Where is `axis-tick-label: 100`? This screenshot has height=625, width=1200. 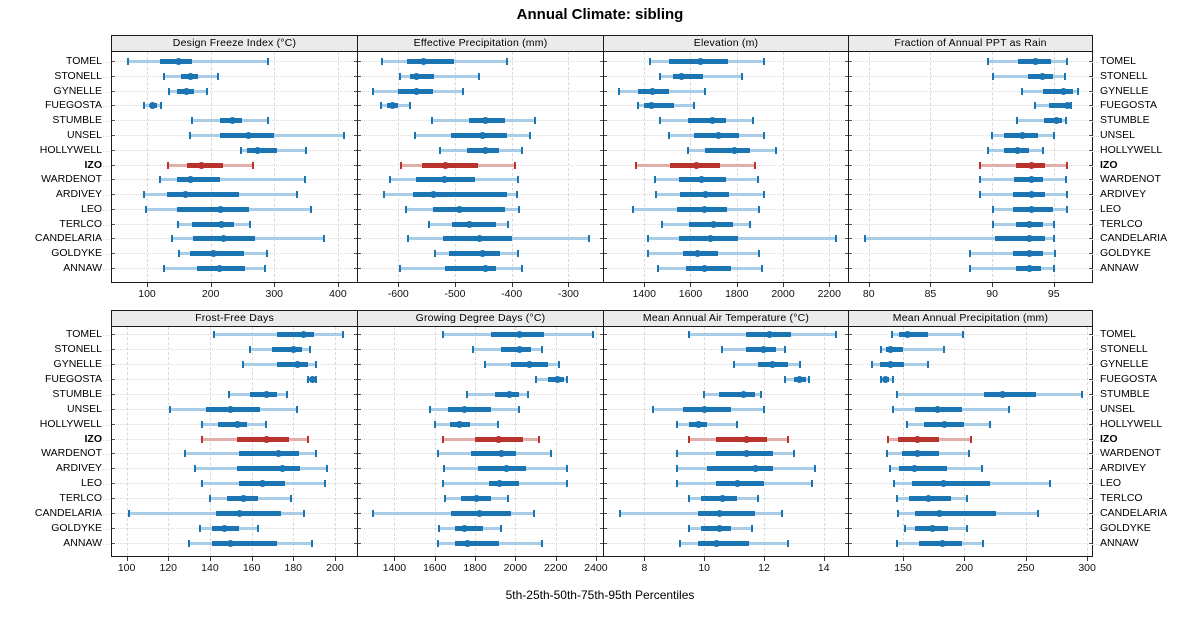
axis-tick-label: 100 is located at coordinates (147, 294).